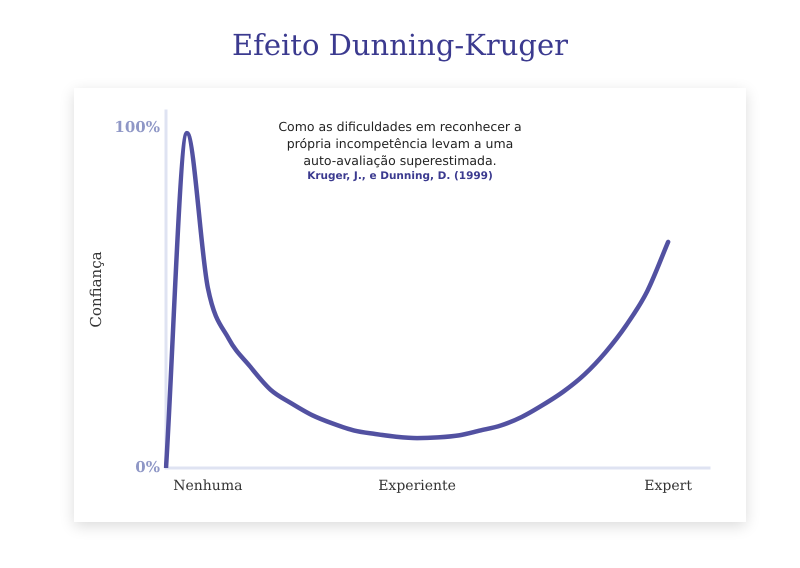 The image size is (800, 568). Describe the element at coordinates (400, 176) in the screenshot. I see `annotation: Kruger, J., e Dunning, D. (1999)` at that location.